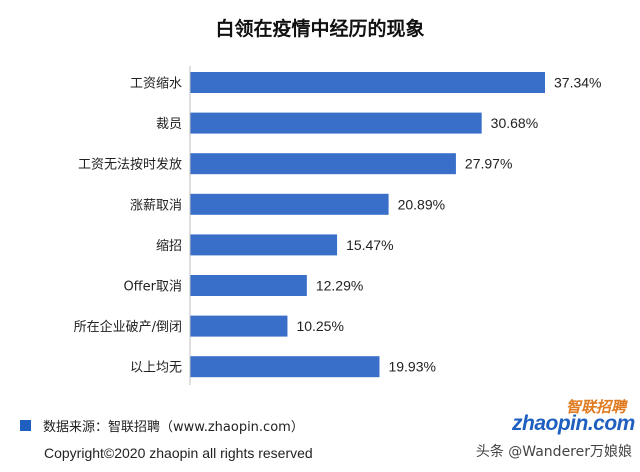 The image size is (640, 472). I want to click on category-label-1: 裁员, so click(169, 124).